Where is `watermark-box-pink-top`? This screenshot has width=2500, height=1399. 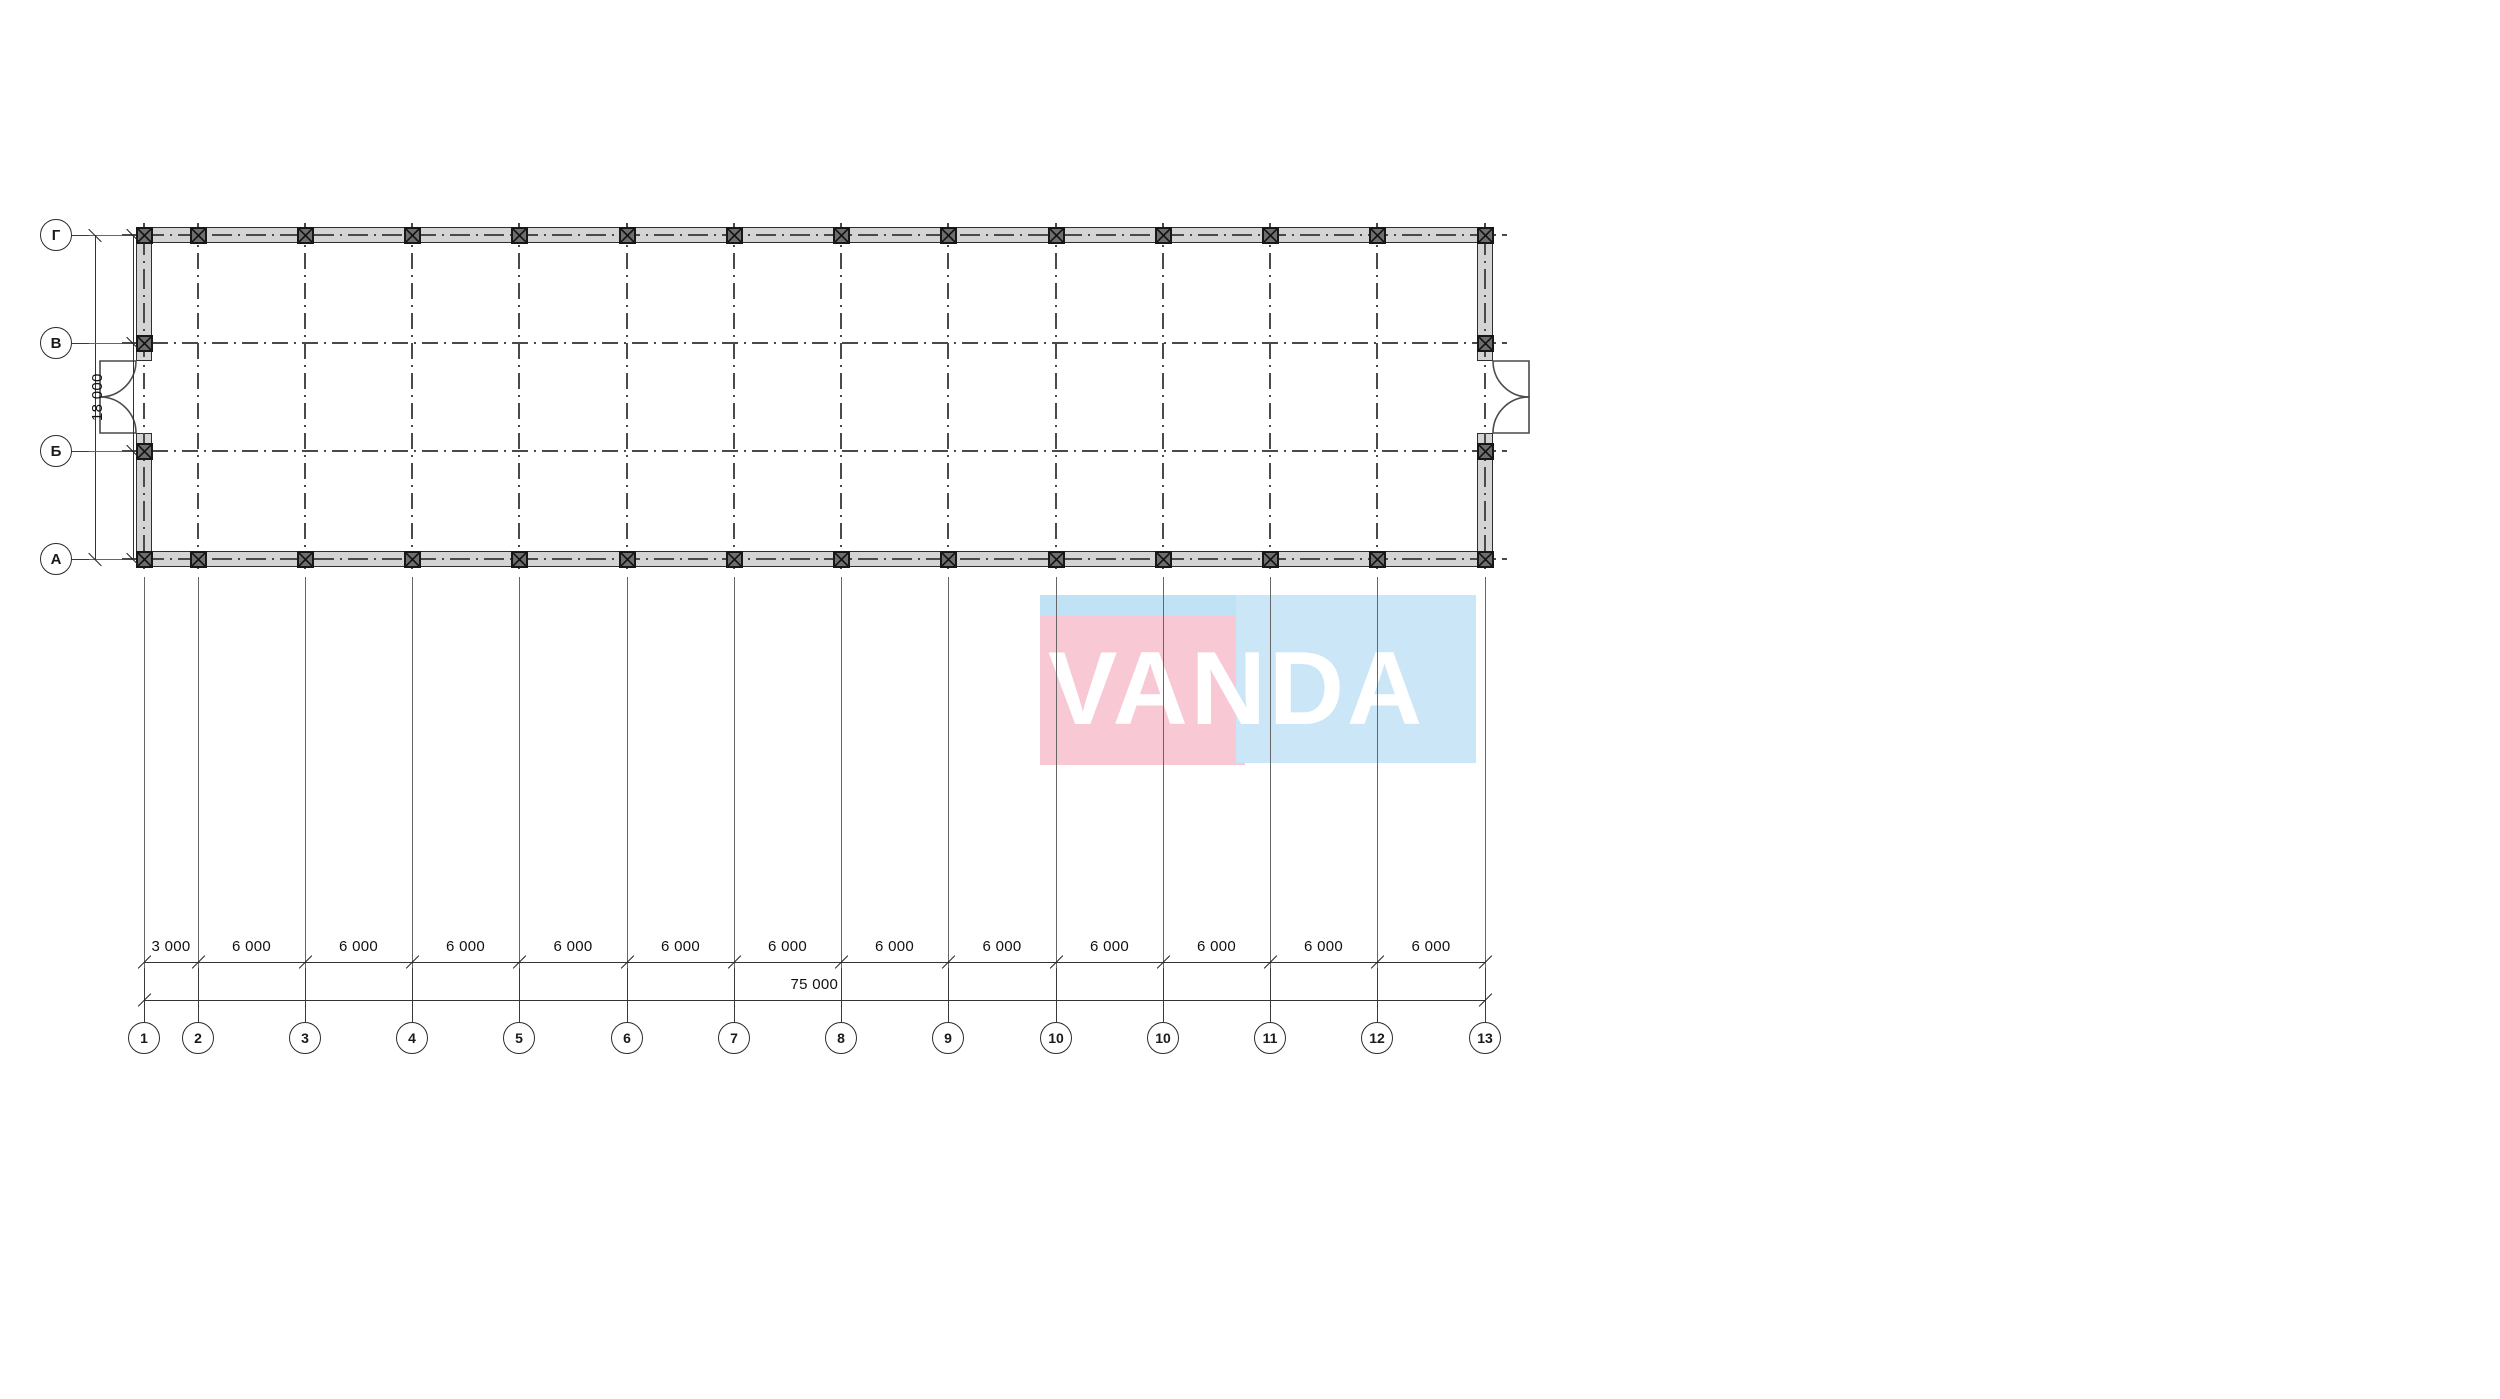
watermark-box-pink-top is located at coordinates (1142, 606).